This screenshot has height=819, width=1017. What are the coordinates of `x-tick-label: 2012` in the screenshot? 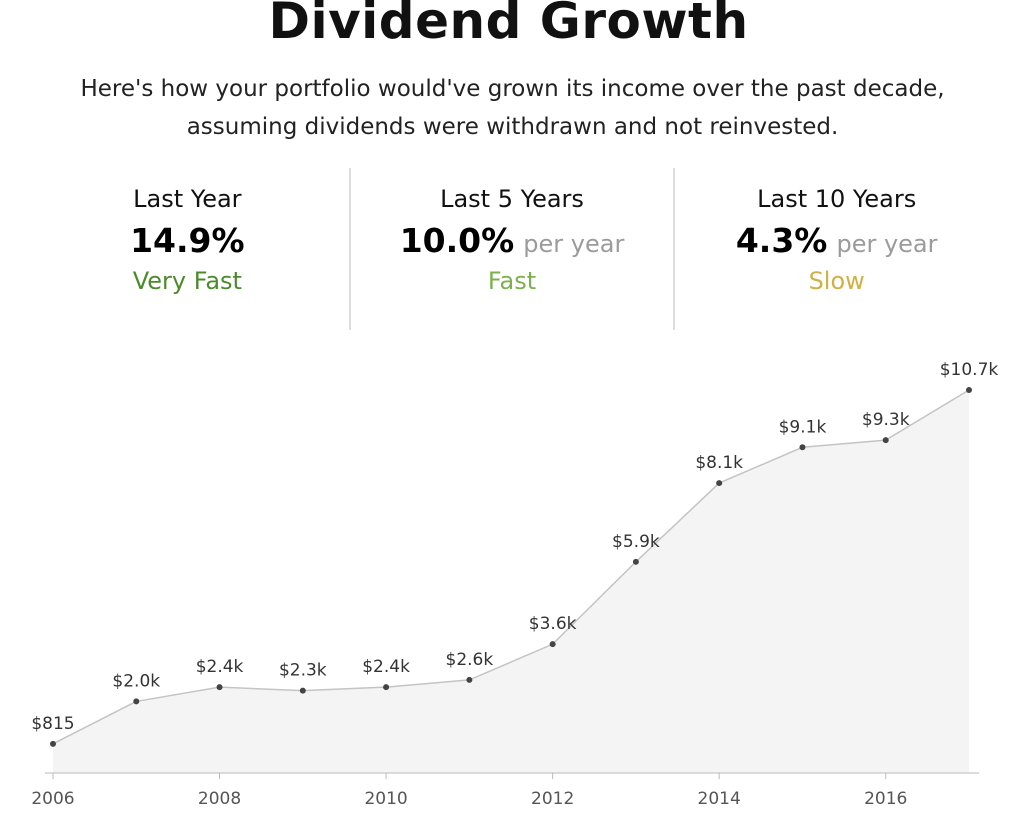 It's located at (552, 799).